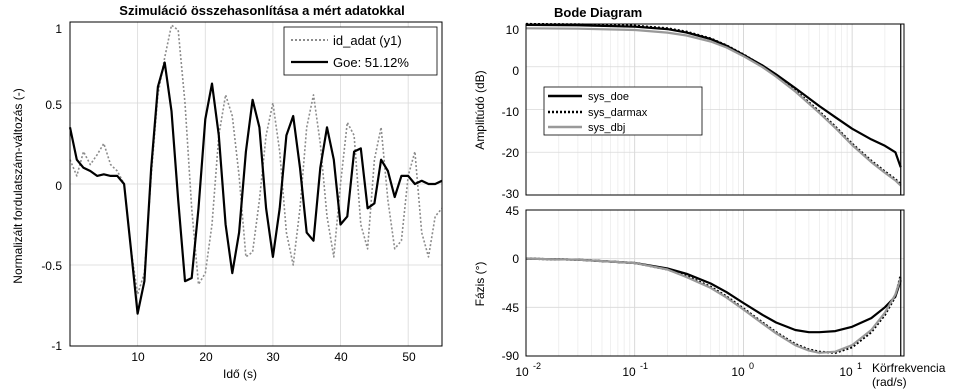 Image resolution: width=966 pixels, height=390 pixels. What do you see at coordinates (409, 357) in the screenshot?
I see `left-xtick-50: 50` at bounding box center [409, 357].